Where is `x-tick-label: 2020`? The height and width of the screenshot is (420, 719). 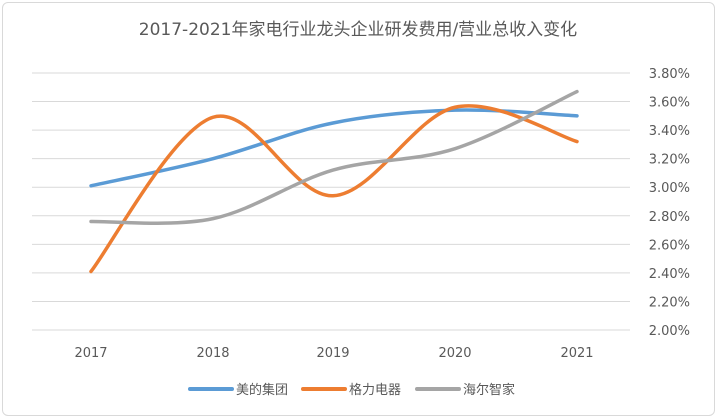 x-tick-label: 2020 is located at coordinates (454, 353).